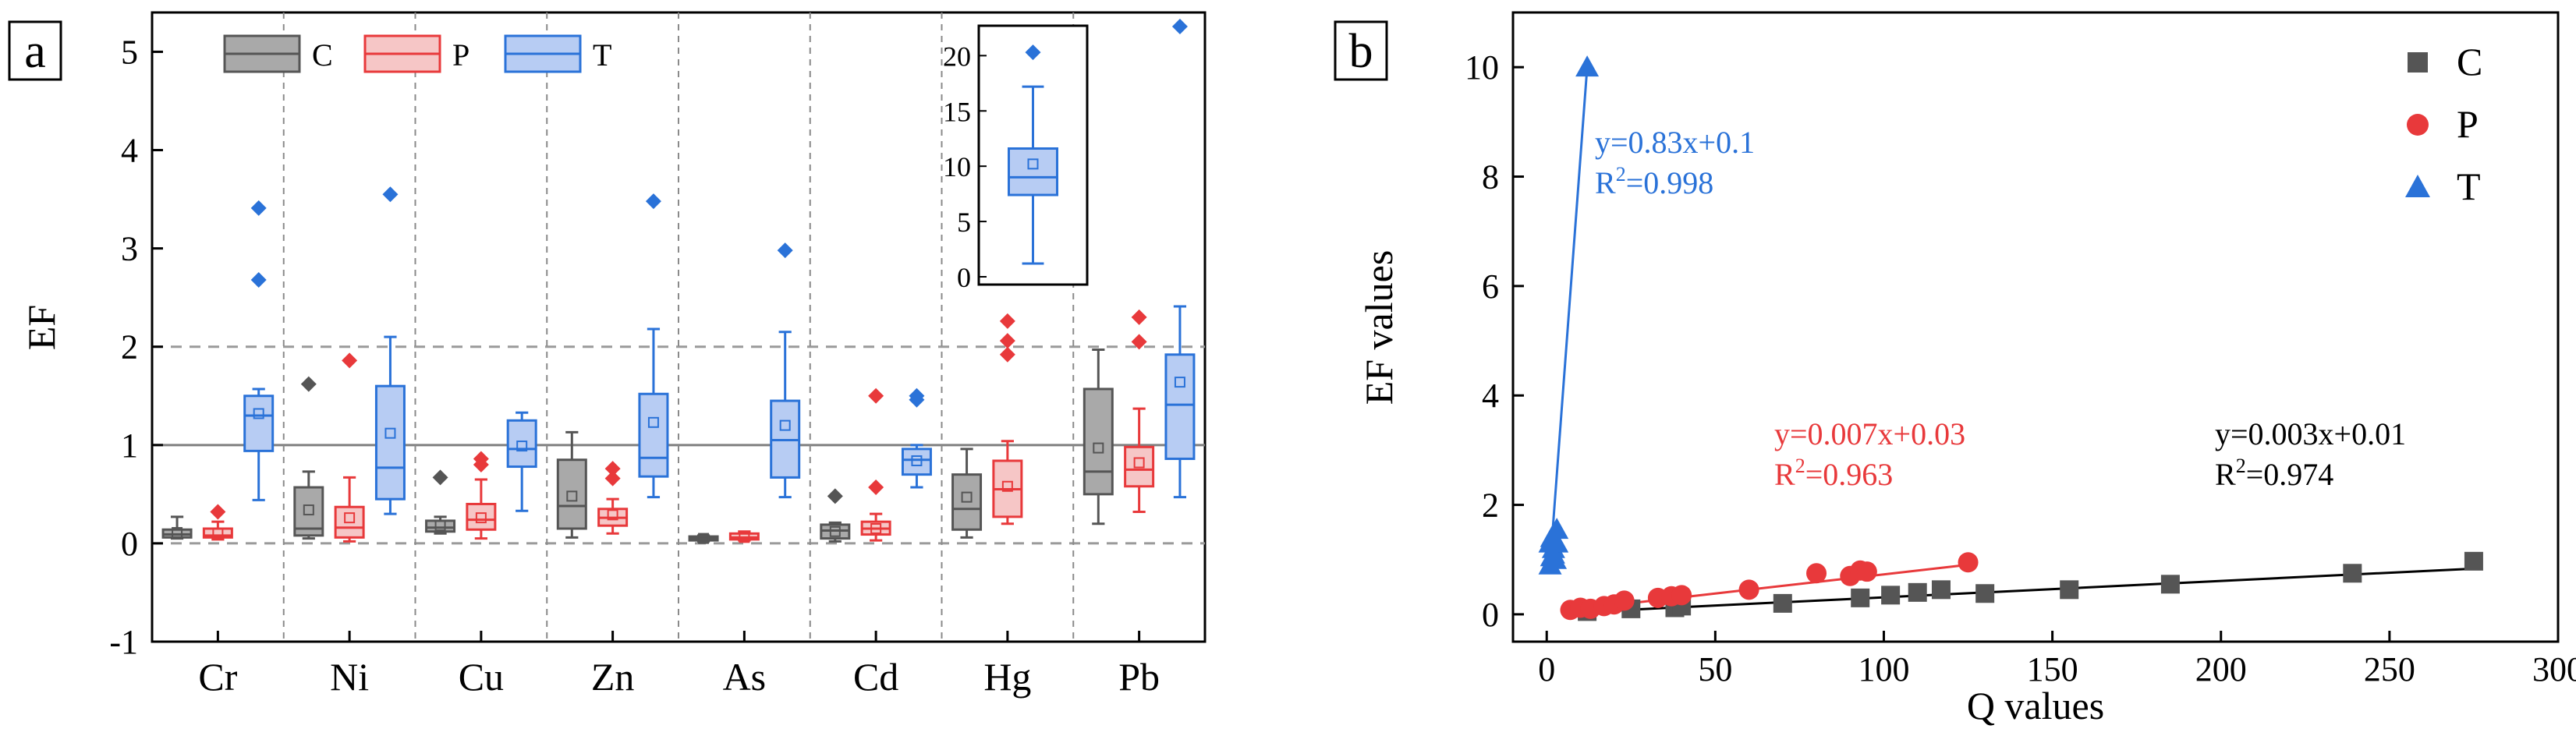 Image resolution: width=2576 pixels, height=736 pixels. What do you see at coordinates (613, 677) in the screenshot?
I see `x-tick-label: Zn` at bounding box center [613, 677].